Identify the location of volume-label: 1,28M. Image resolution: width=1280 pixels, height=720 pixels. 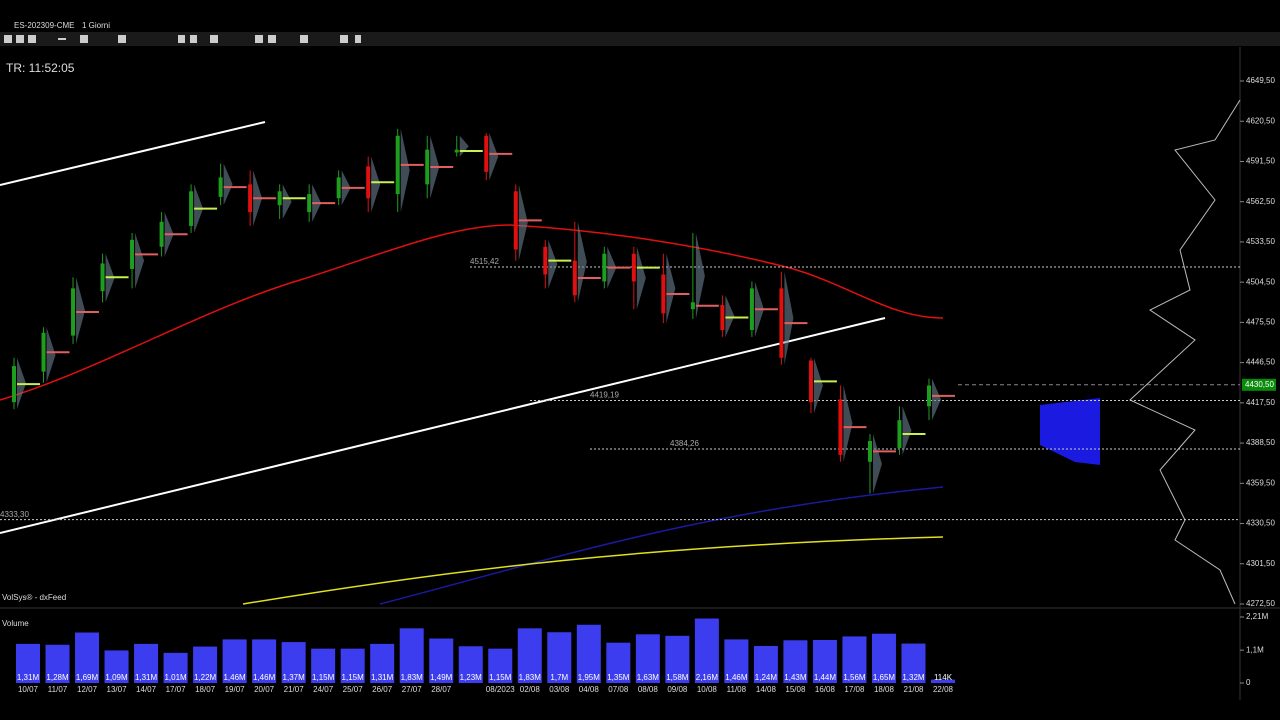
(57, 677).